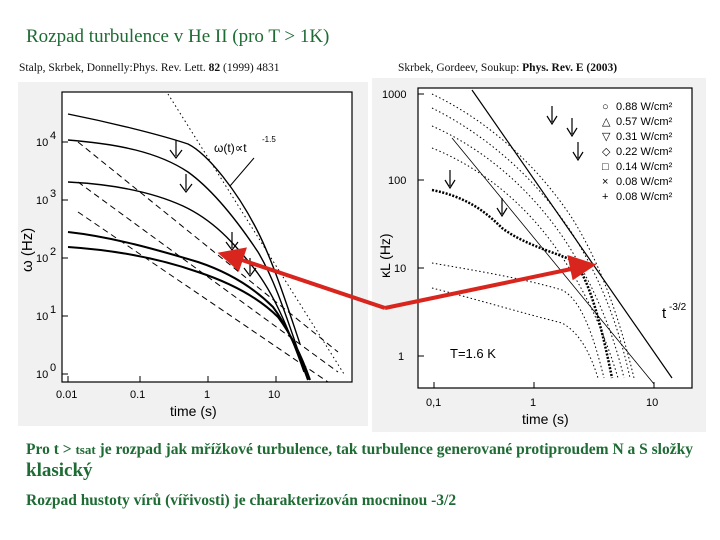 This screenshot has width=720, height=540. What do you see at coordinates (606, 122) in the screenshot?
I see `legend-marker-1: △` at bounding box center [606, 122].